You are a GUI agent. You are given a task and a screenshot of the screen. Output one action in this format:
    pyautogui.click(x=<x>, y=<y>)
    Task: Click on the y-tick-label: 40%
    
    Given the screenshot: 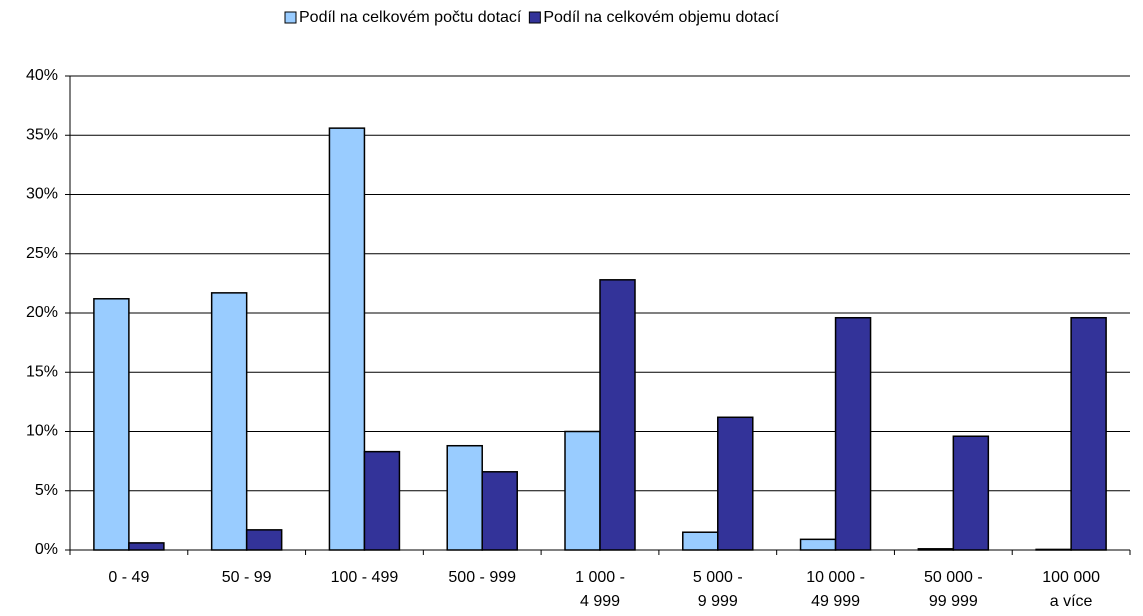 What is the action you would take?
    pyautogui.click(x=42, y=75)
    